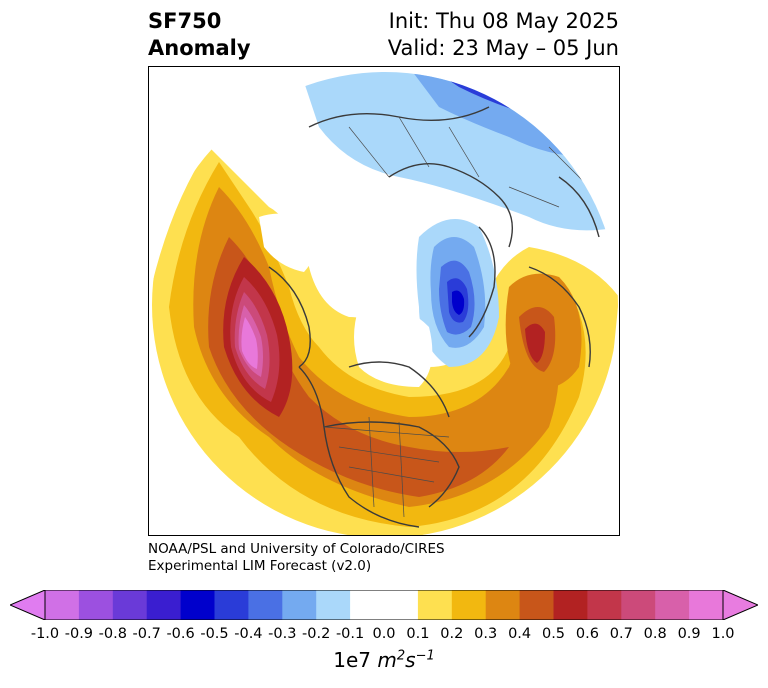 This screenshot has width=768, height=688. I want to click on colorbar-units: 1e7 m2s−1, so click(384, 660).